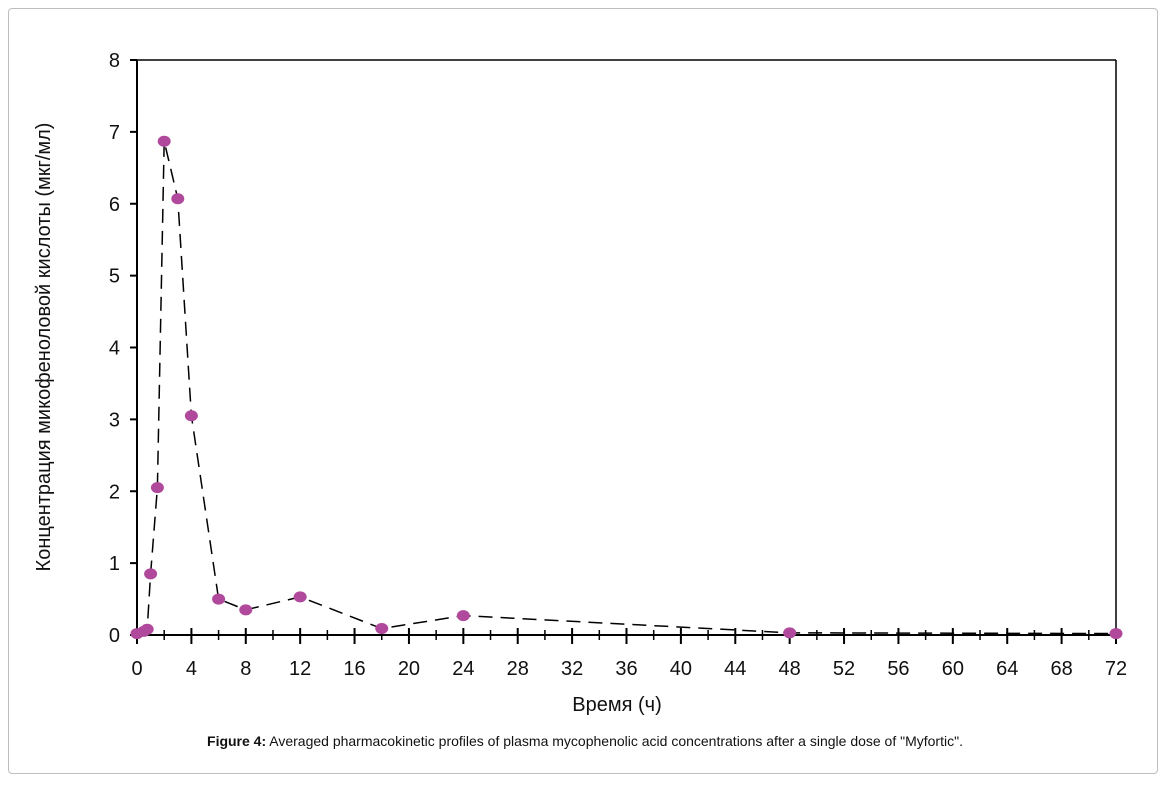 This screenshot has width=1170, height=787. Describe the element at coordinates (114, 492) in the screenshot. I see `y-tick-label: 2` at that location.